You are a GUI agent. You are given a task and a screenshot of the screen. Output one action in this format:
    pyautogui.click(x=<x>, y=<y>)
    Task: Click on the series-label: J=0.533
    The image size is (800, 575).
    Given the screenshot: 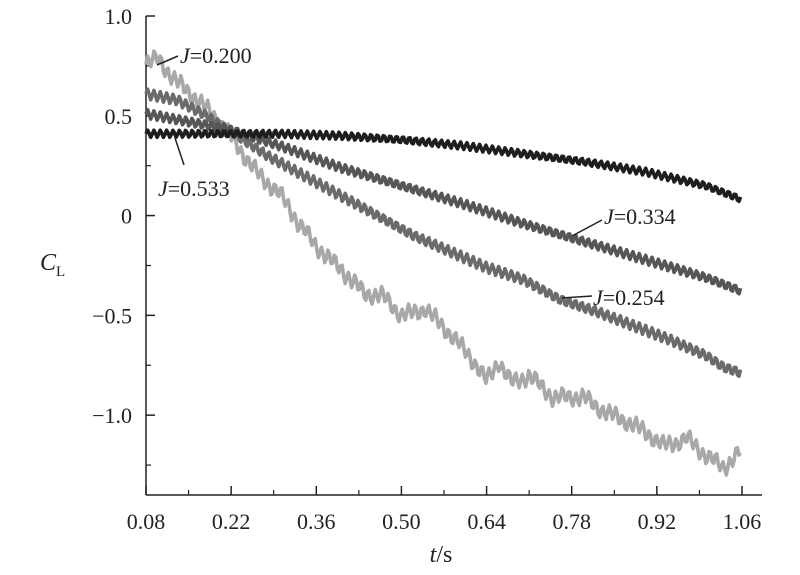 What is the action you would take?
    pyautogui.click(x=194, y=188)
    